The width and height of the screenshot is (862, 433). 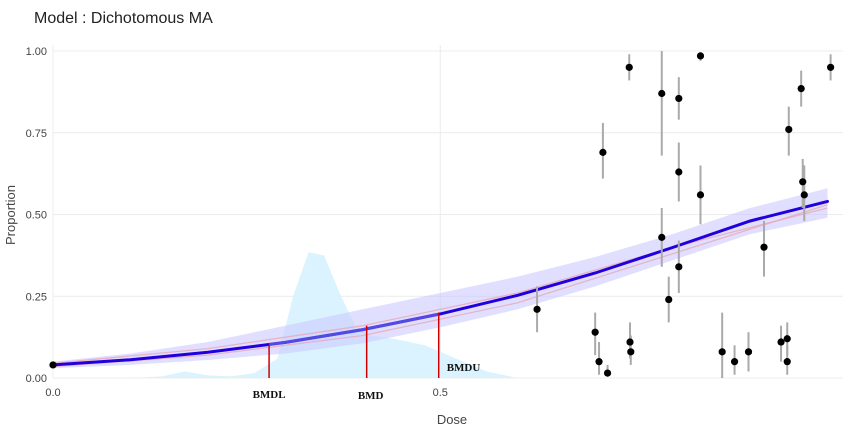 I want to click on bmd-marker-label: BMDU, so click(x=464, y=368).